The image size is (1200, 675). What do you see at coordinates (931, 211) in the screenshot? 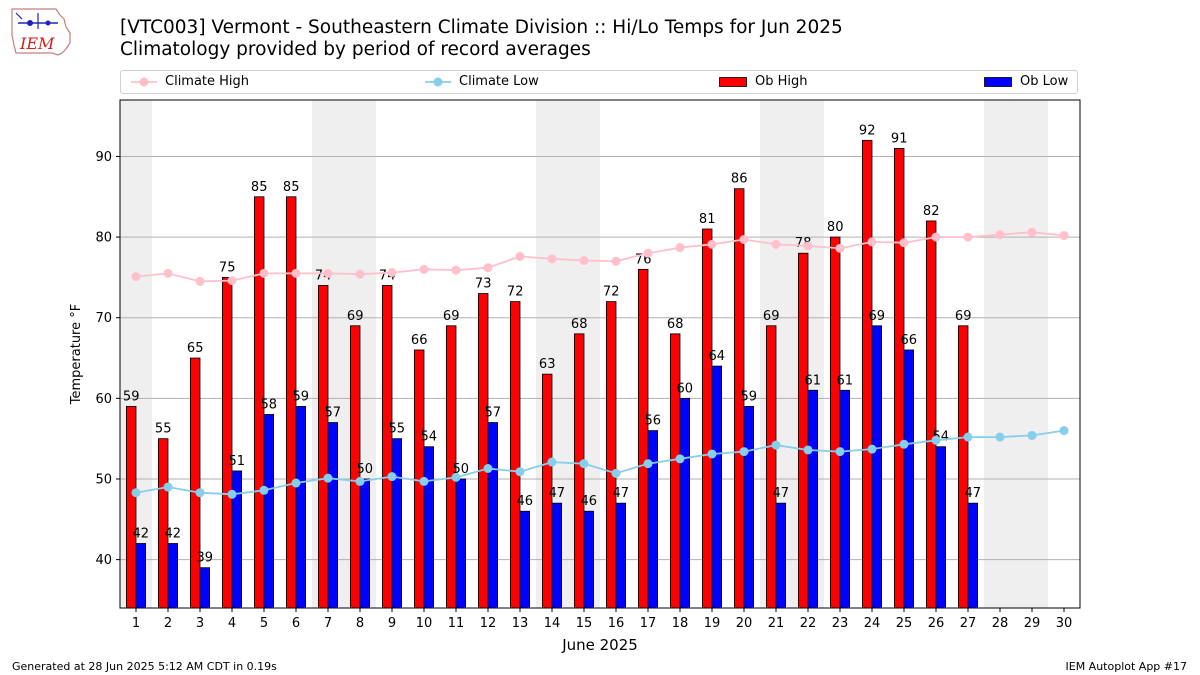
I see `ob-high-data-label: 82` at bounding box center [931, 211].